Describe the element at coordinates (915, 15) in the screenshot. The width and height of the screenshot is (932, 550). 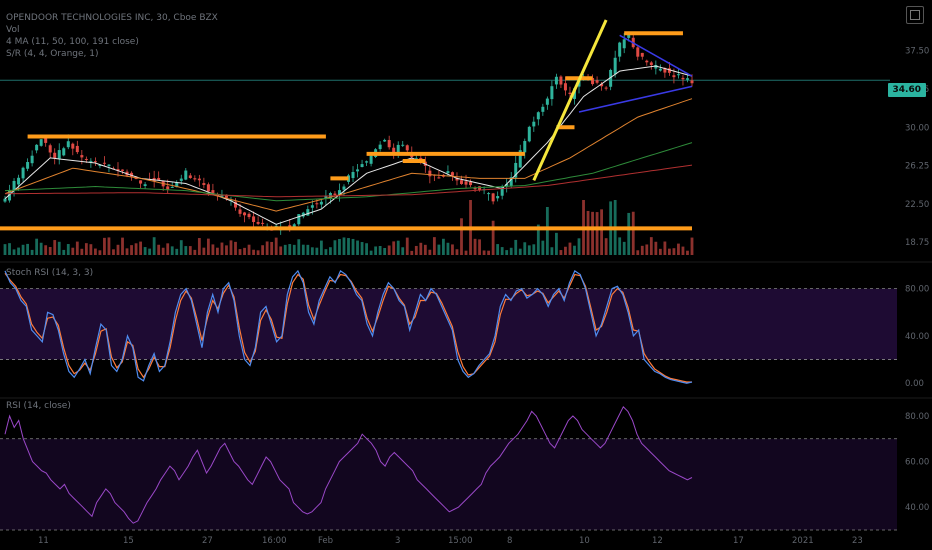
I see `maximize-pane-icon` at that location.